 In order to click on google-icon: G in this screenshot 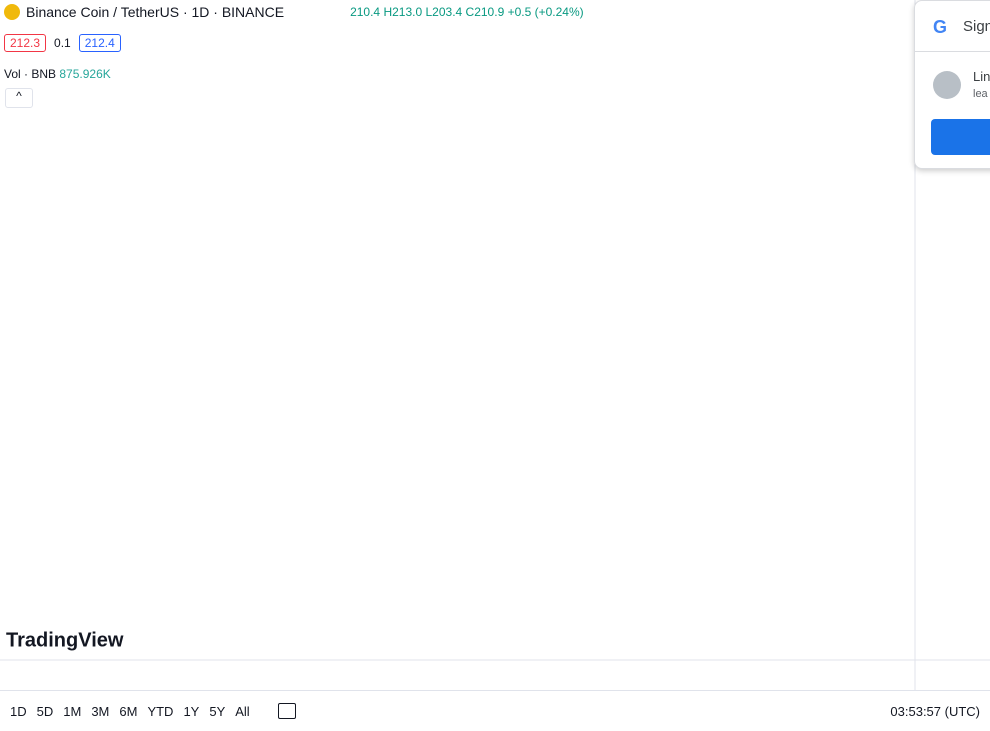, I will do `click(940, 27)`.